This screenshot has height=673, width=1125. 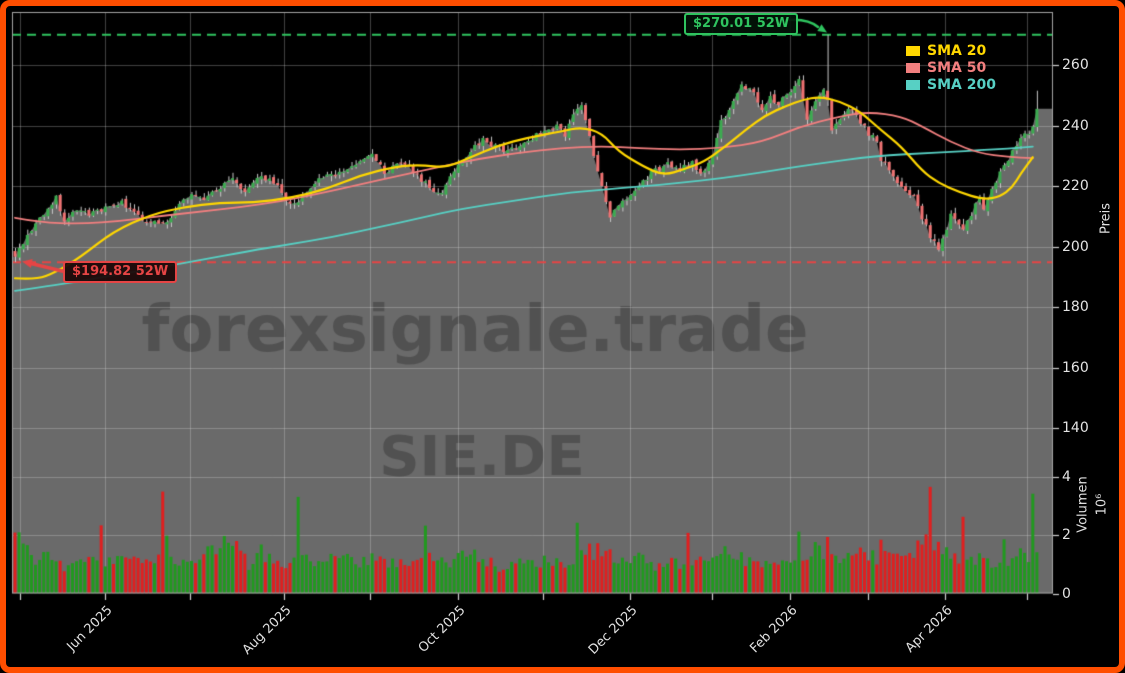 I want to click on legend-label-sma20: SMA 20, so click(x=957, y=50).